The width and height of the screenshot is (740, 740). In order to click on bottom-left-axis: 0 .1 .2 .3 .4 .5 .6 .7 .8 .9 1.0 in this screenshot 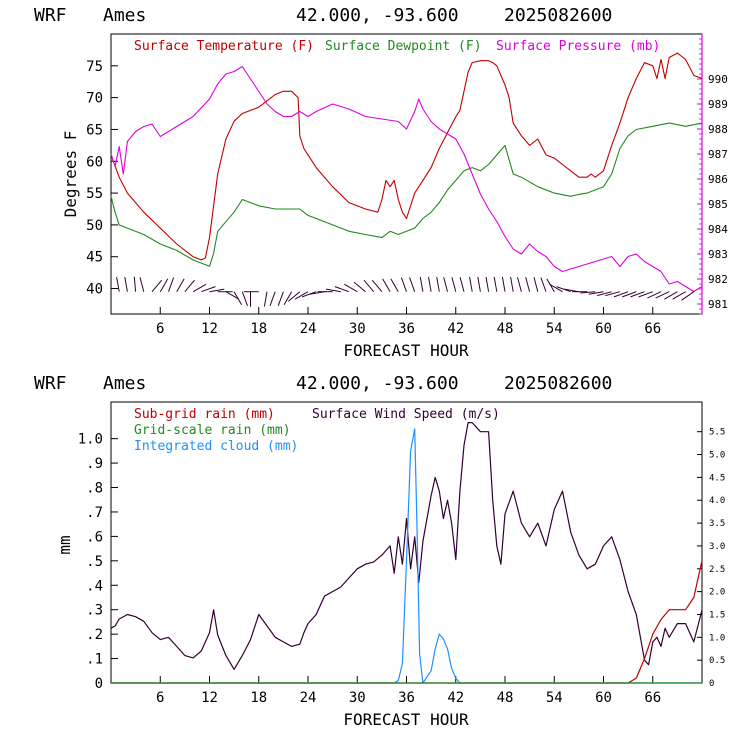, I will do `click(98, 562)`.